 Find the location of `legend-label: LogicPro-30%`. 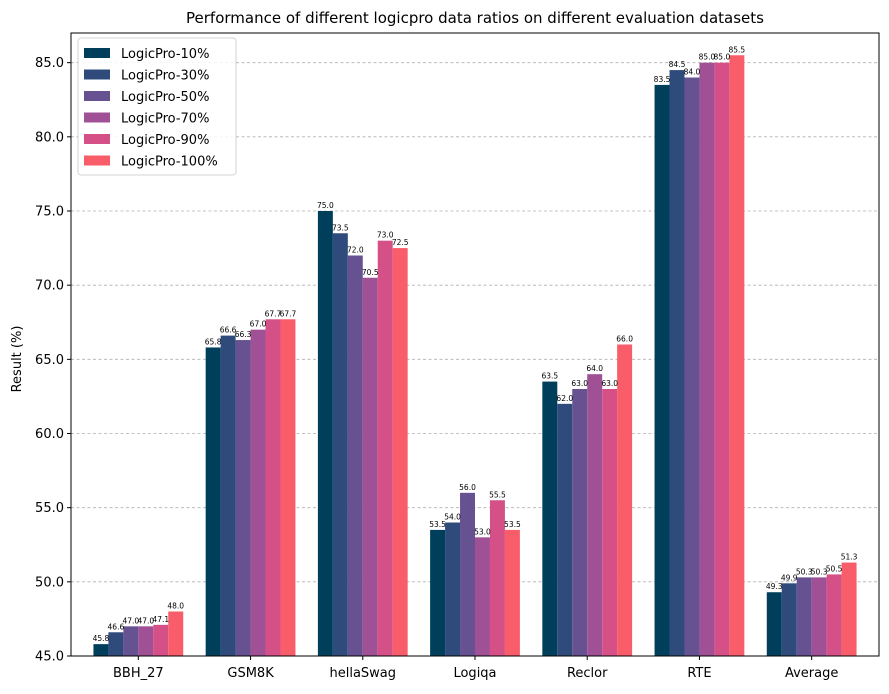

legend-label: LogicPro-30% is located at coordinates (165, 76).